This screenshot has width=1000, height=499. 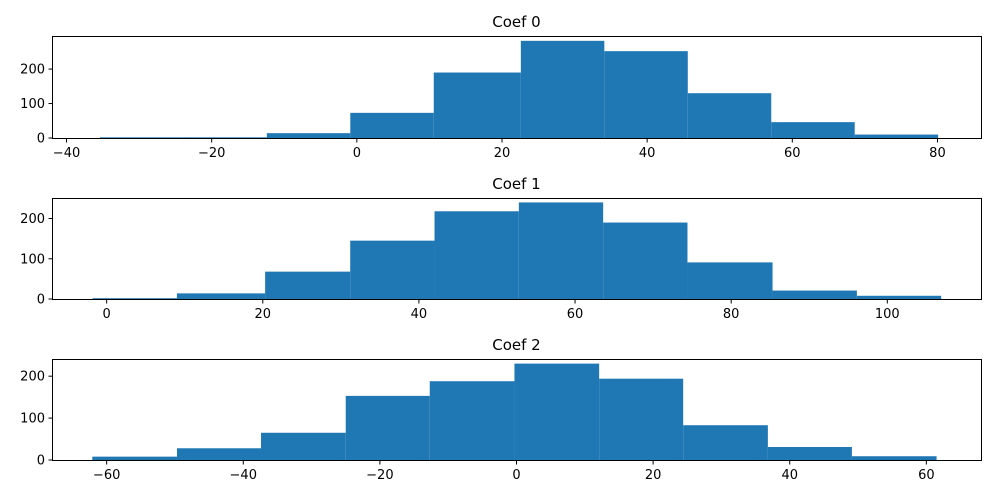 I want to click on subplot-title: Coef 2, so click(x=516, y=345).